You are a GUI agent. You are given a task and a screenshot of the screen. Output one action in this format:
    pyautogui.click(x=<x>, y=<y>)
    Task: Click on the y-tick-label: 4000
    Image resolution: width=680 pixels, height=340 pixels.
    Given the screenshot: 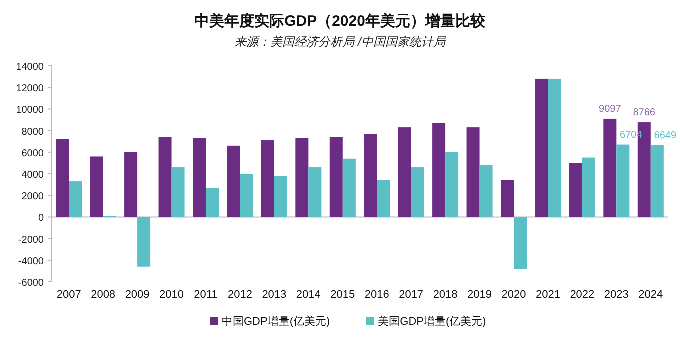 What is the action you would take?
    pyautogui.click(x=33, y=175)
    